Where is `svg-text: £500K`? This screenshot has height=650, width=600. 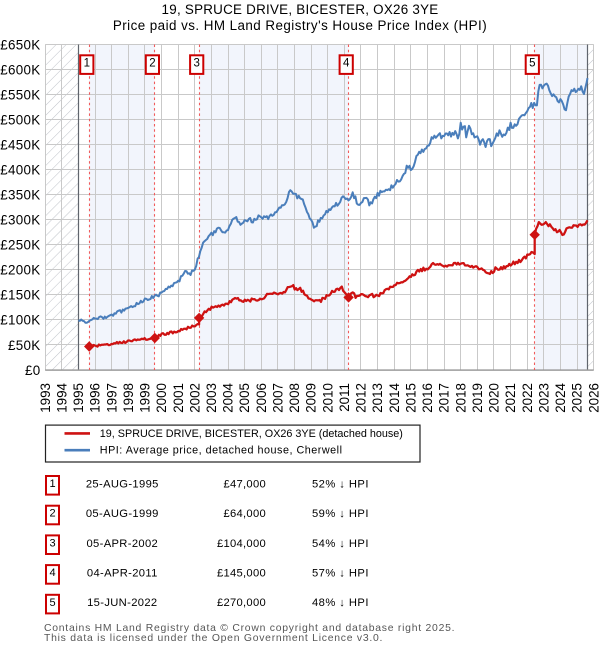 svg-text: £500K is located at coordinates (20, 119).